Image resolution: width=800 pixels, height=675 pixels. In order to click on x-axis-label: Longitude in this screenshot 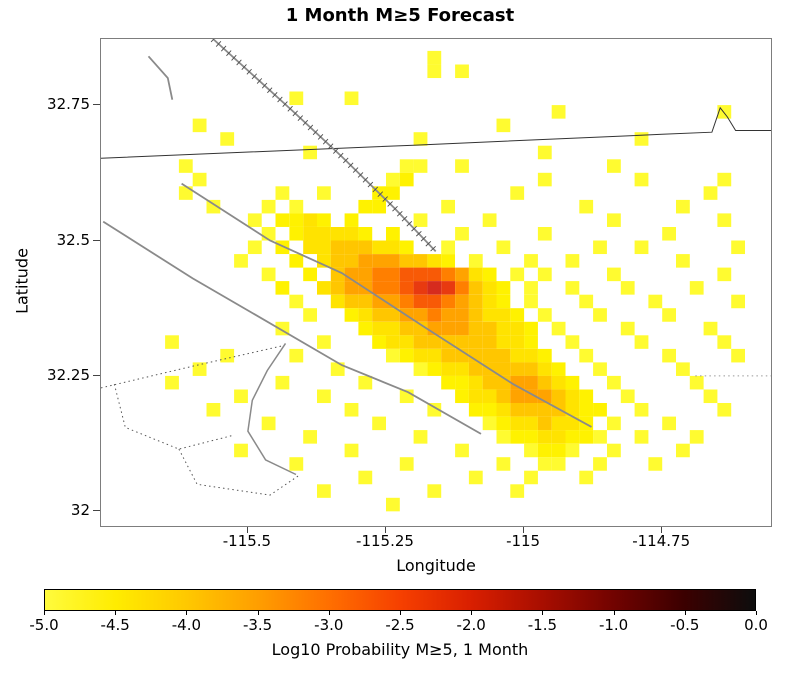, I will do `click(436, 565)`.